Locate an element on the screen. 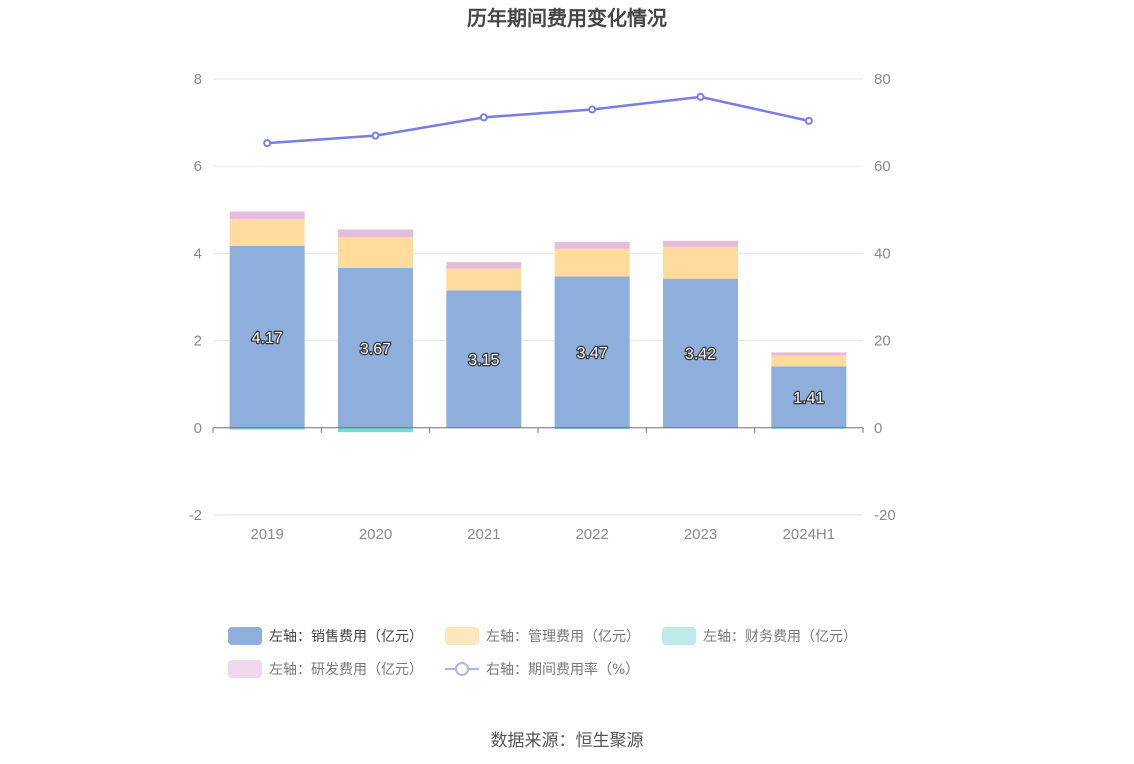  right-tick-label: 40 is located at coordinates (882, 253).